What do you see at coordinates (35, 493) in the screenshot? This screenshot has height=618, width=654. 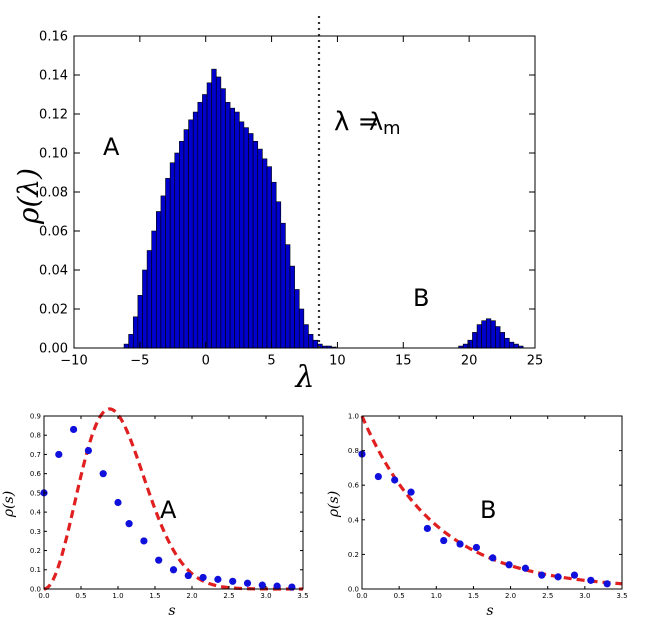 I see `y-tick-label: 0.5` at bounding box center [35, 493].